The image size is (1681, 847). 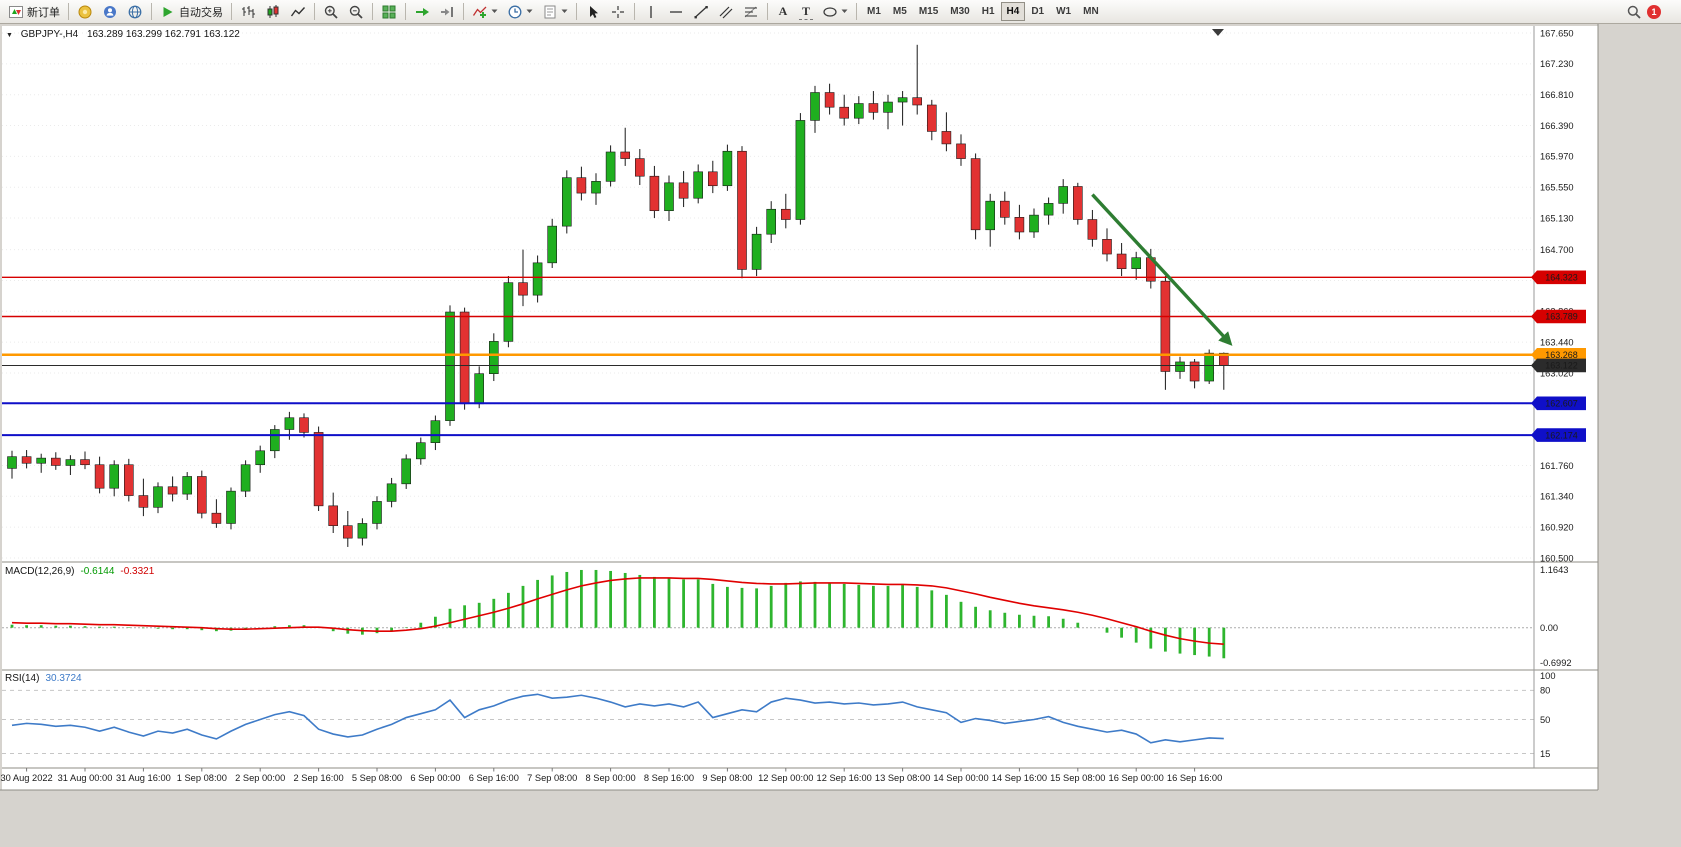 I want to click on timeframe-button-mn: MN, so click(x=1091, y=11).